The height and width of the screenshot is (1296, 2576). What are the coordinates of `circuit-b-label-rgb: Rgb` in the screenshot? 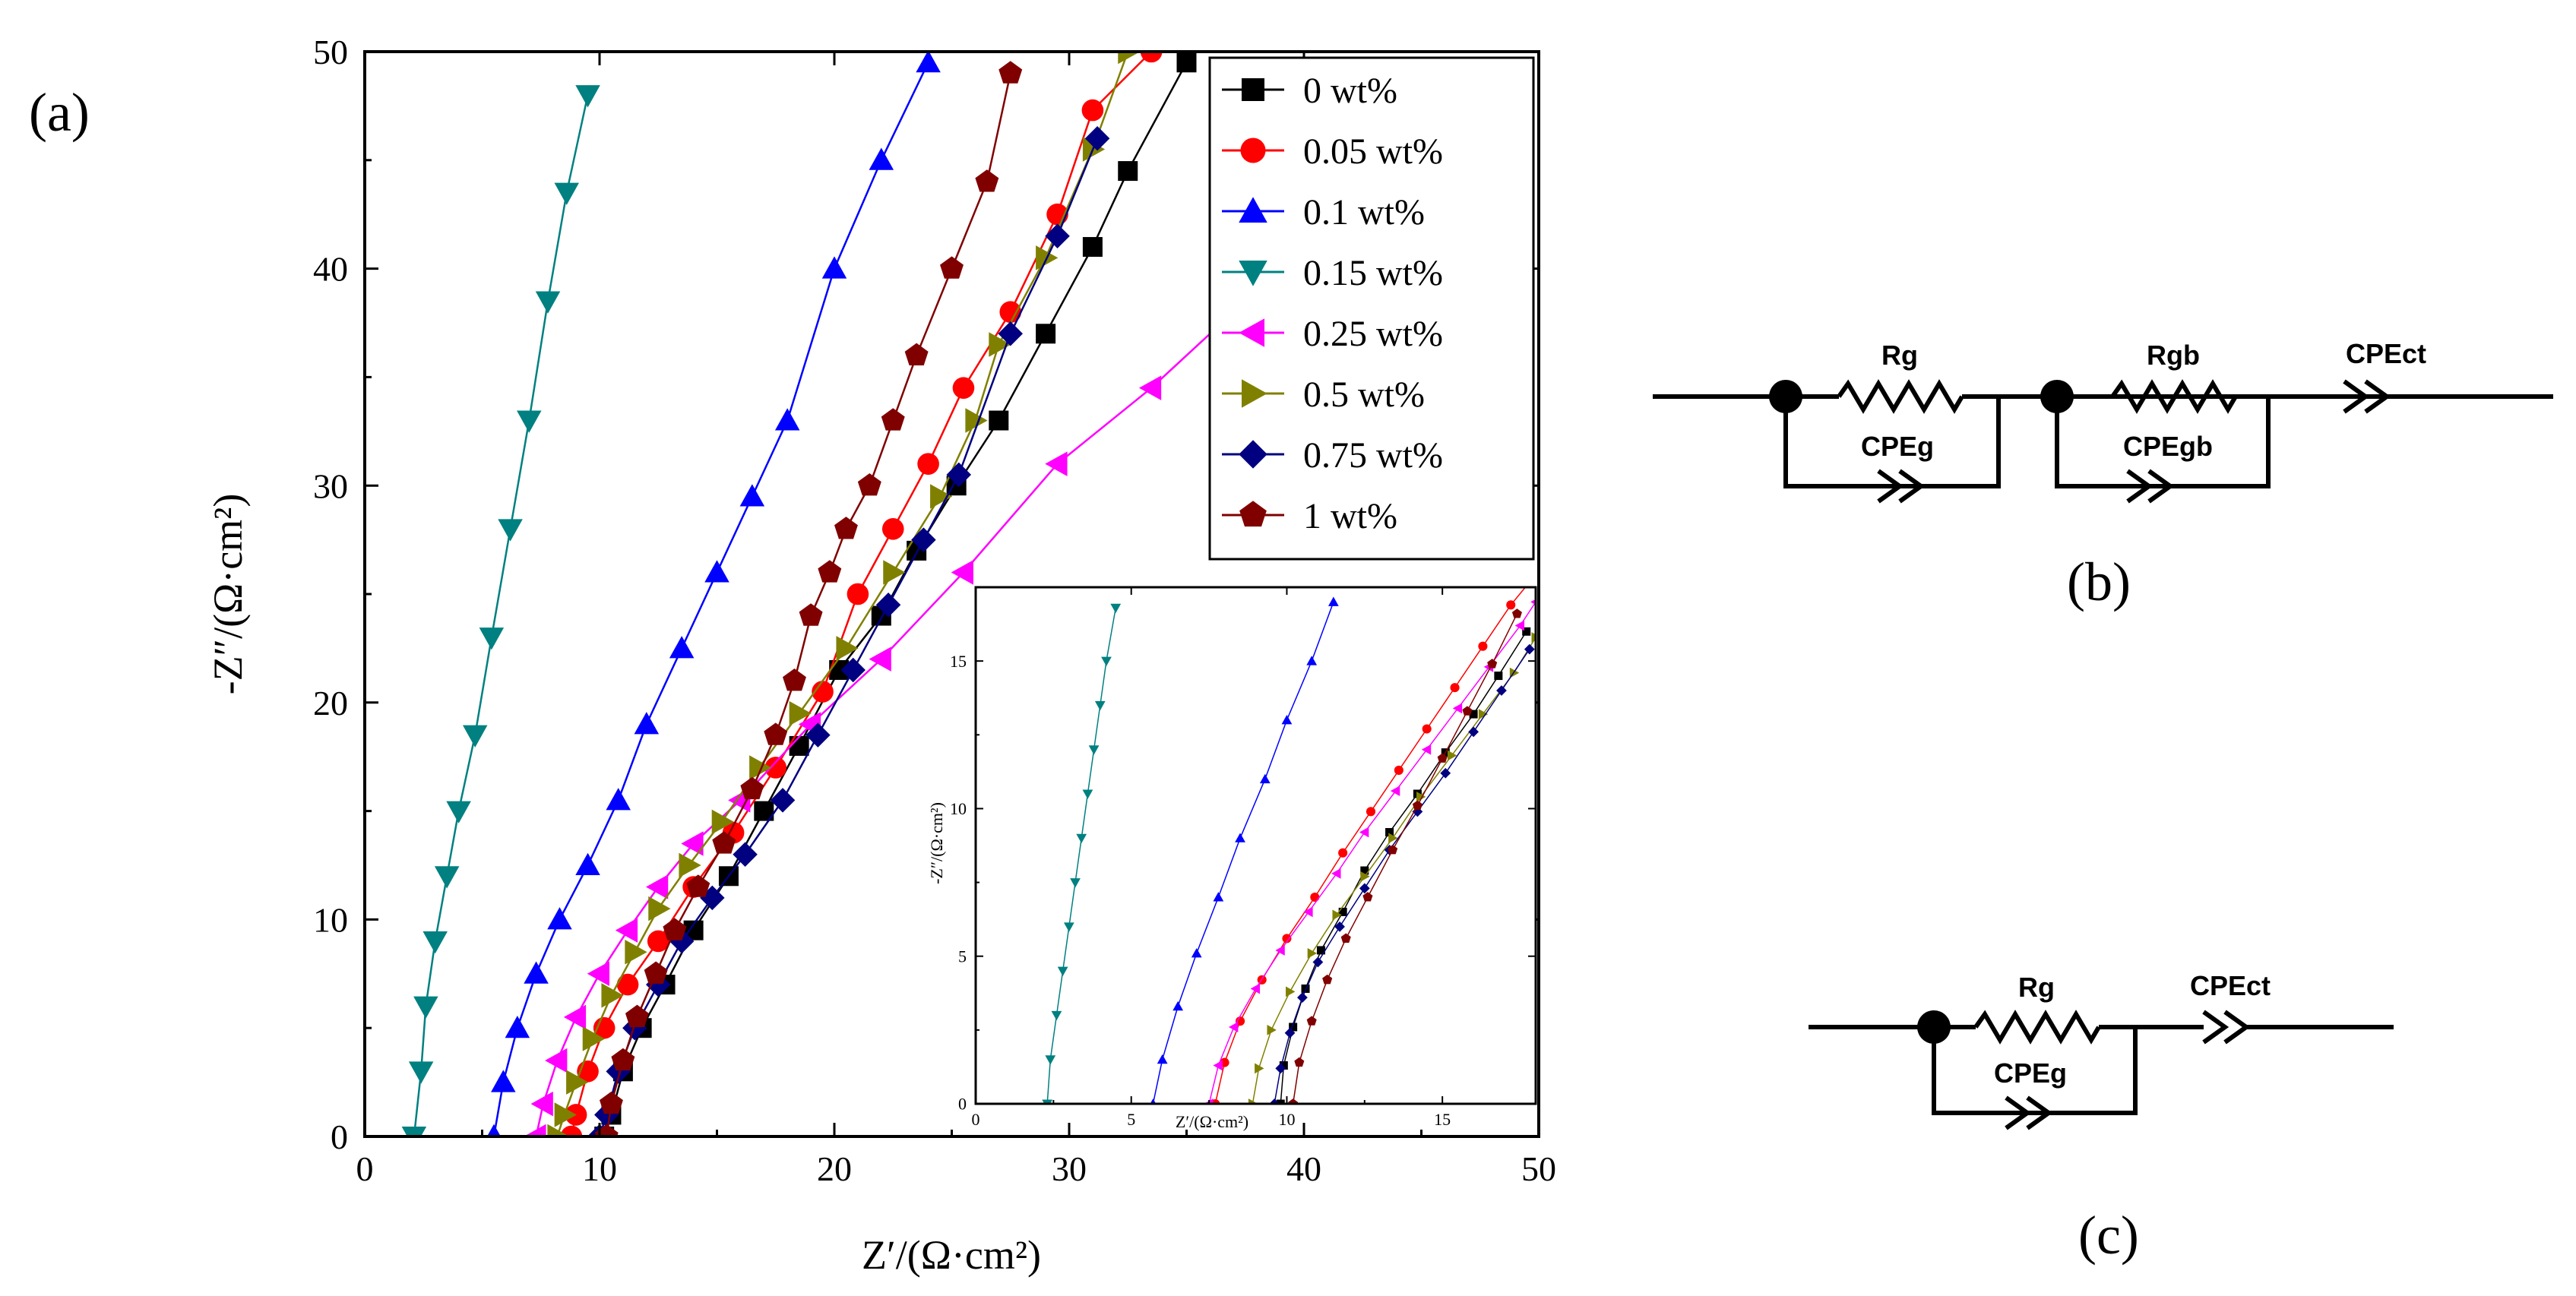 It's located at (2173, 355).